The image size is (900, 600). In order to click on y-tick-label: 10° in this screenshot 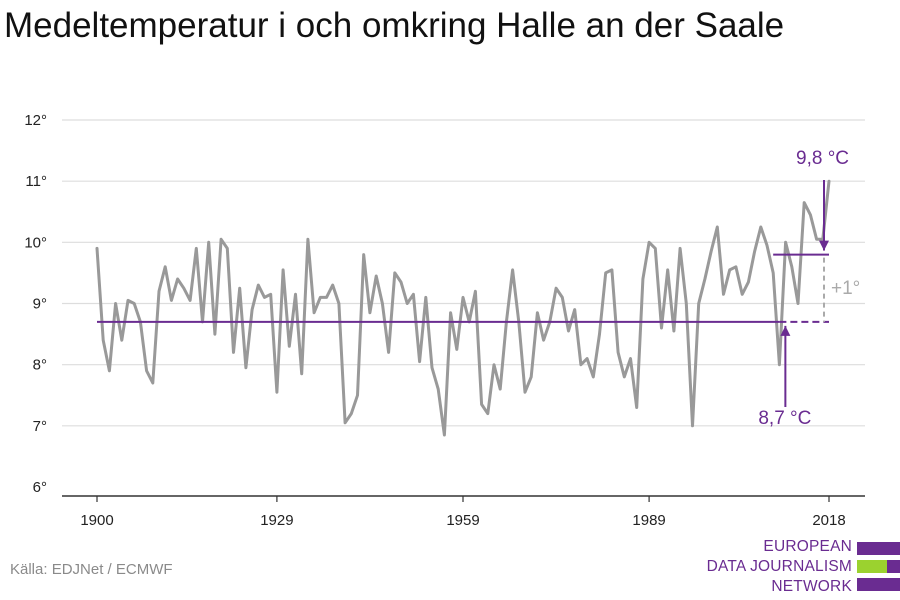, I will do `click(35, 242)`.